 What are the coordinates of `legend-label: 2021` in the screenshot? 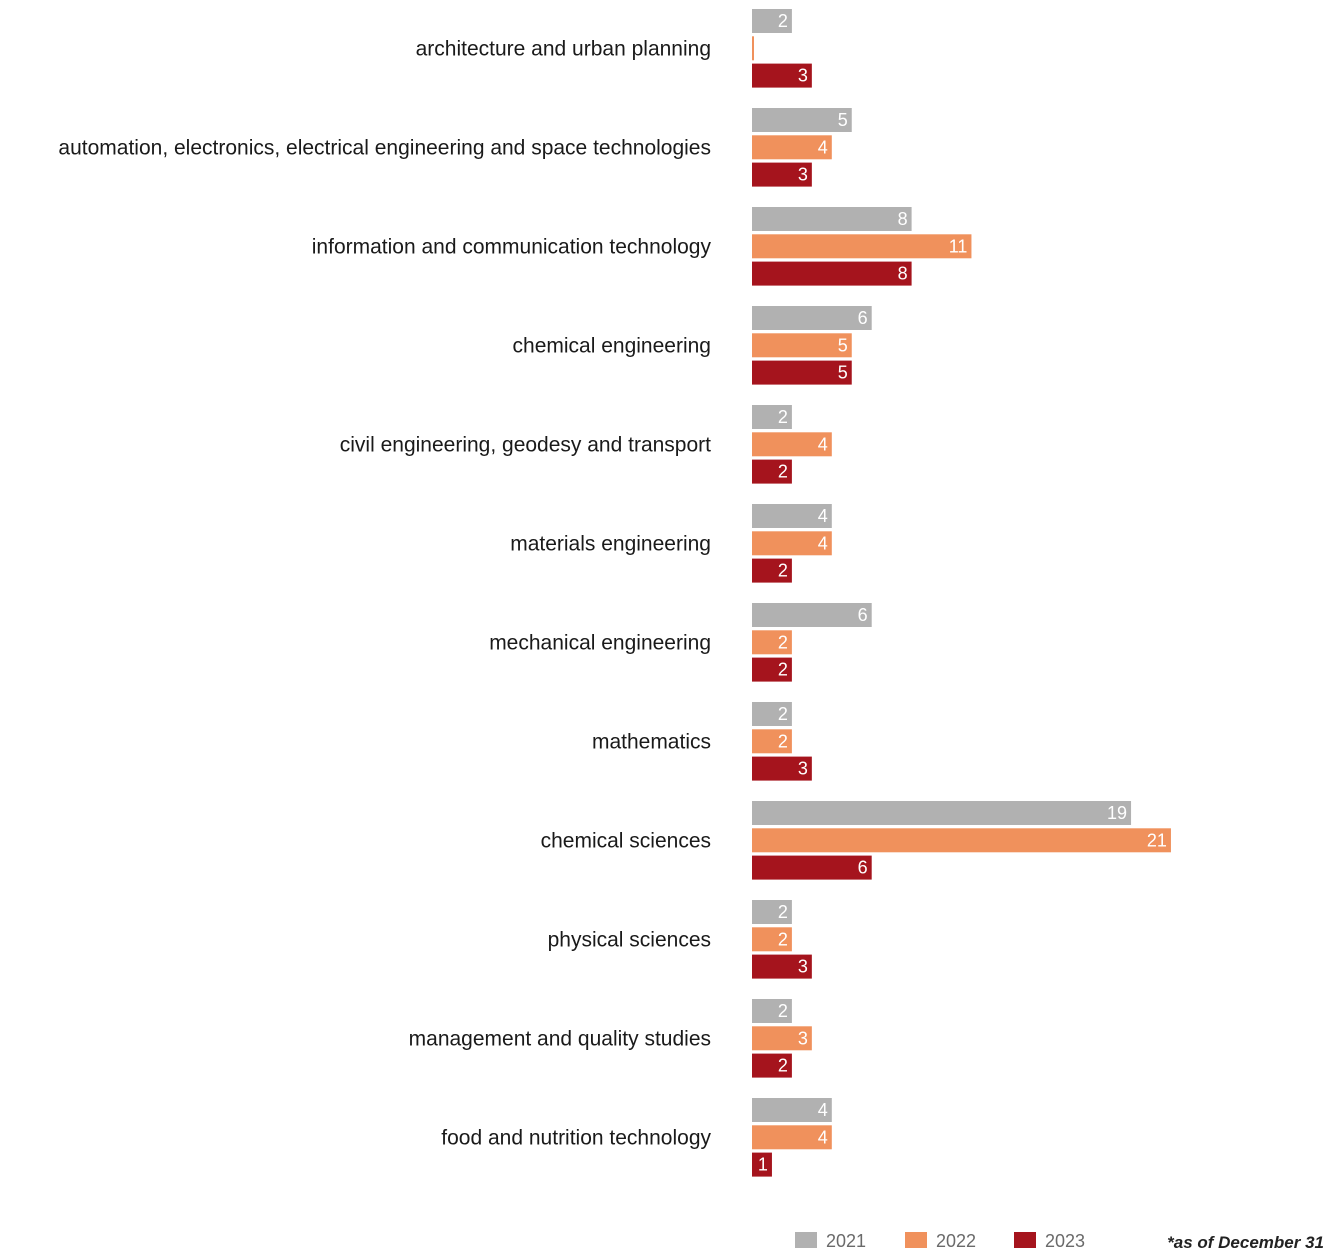 It's located at (846, 1240).